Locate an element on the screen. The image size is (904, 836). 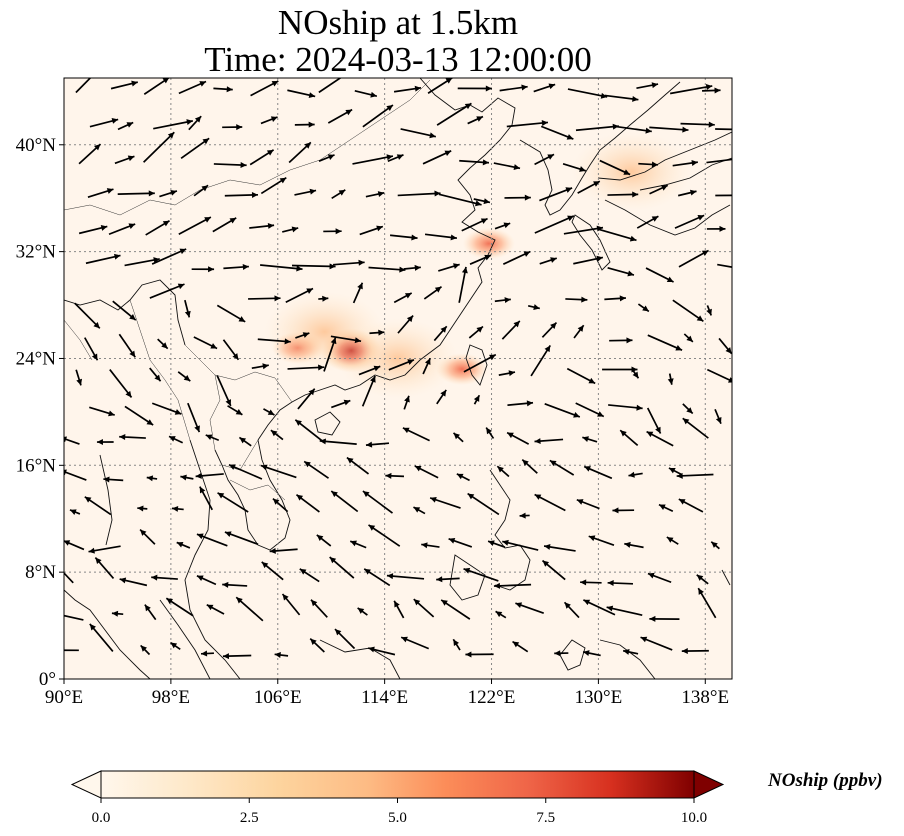
colorbar-extend-high is located at coordinates (709, 784).